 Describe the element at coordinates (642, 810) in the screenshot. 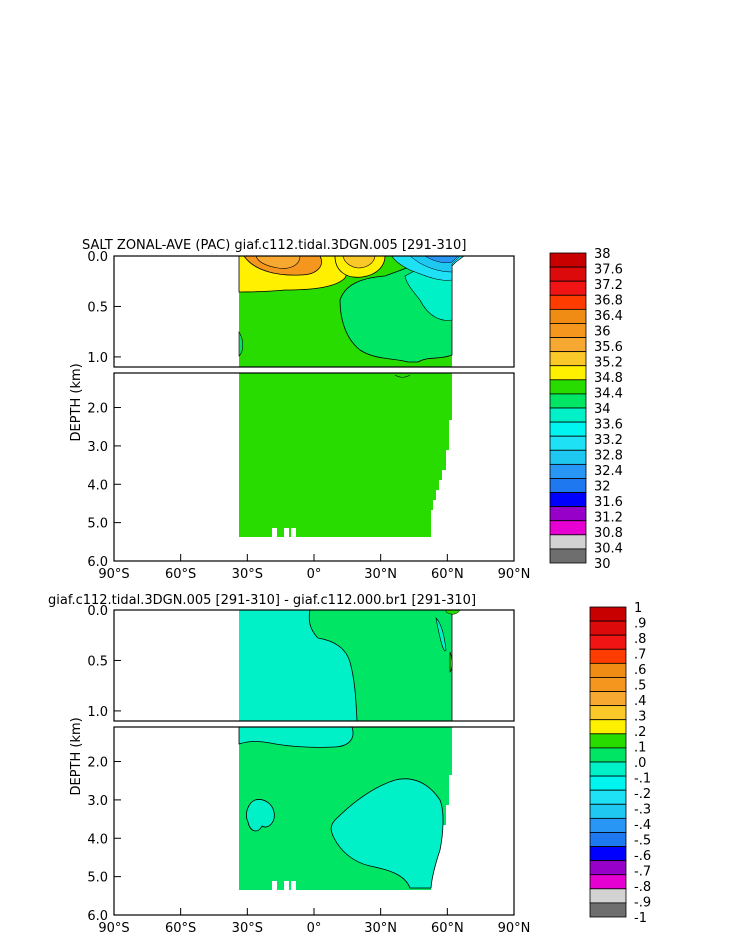

I see `diff-colorbar-label: -.3` at that location.